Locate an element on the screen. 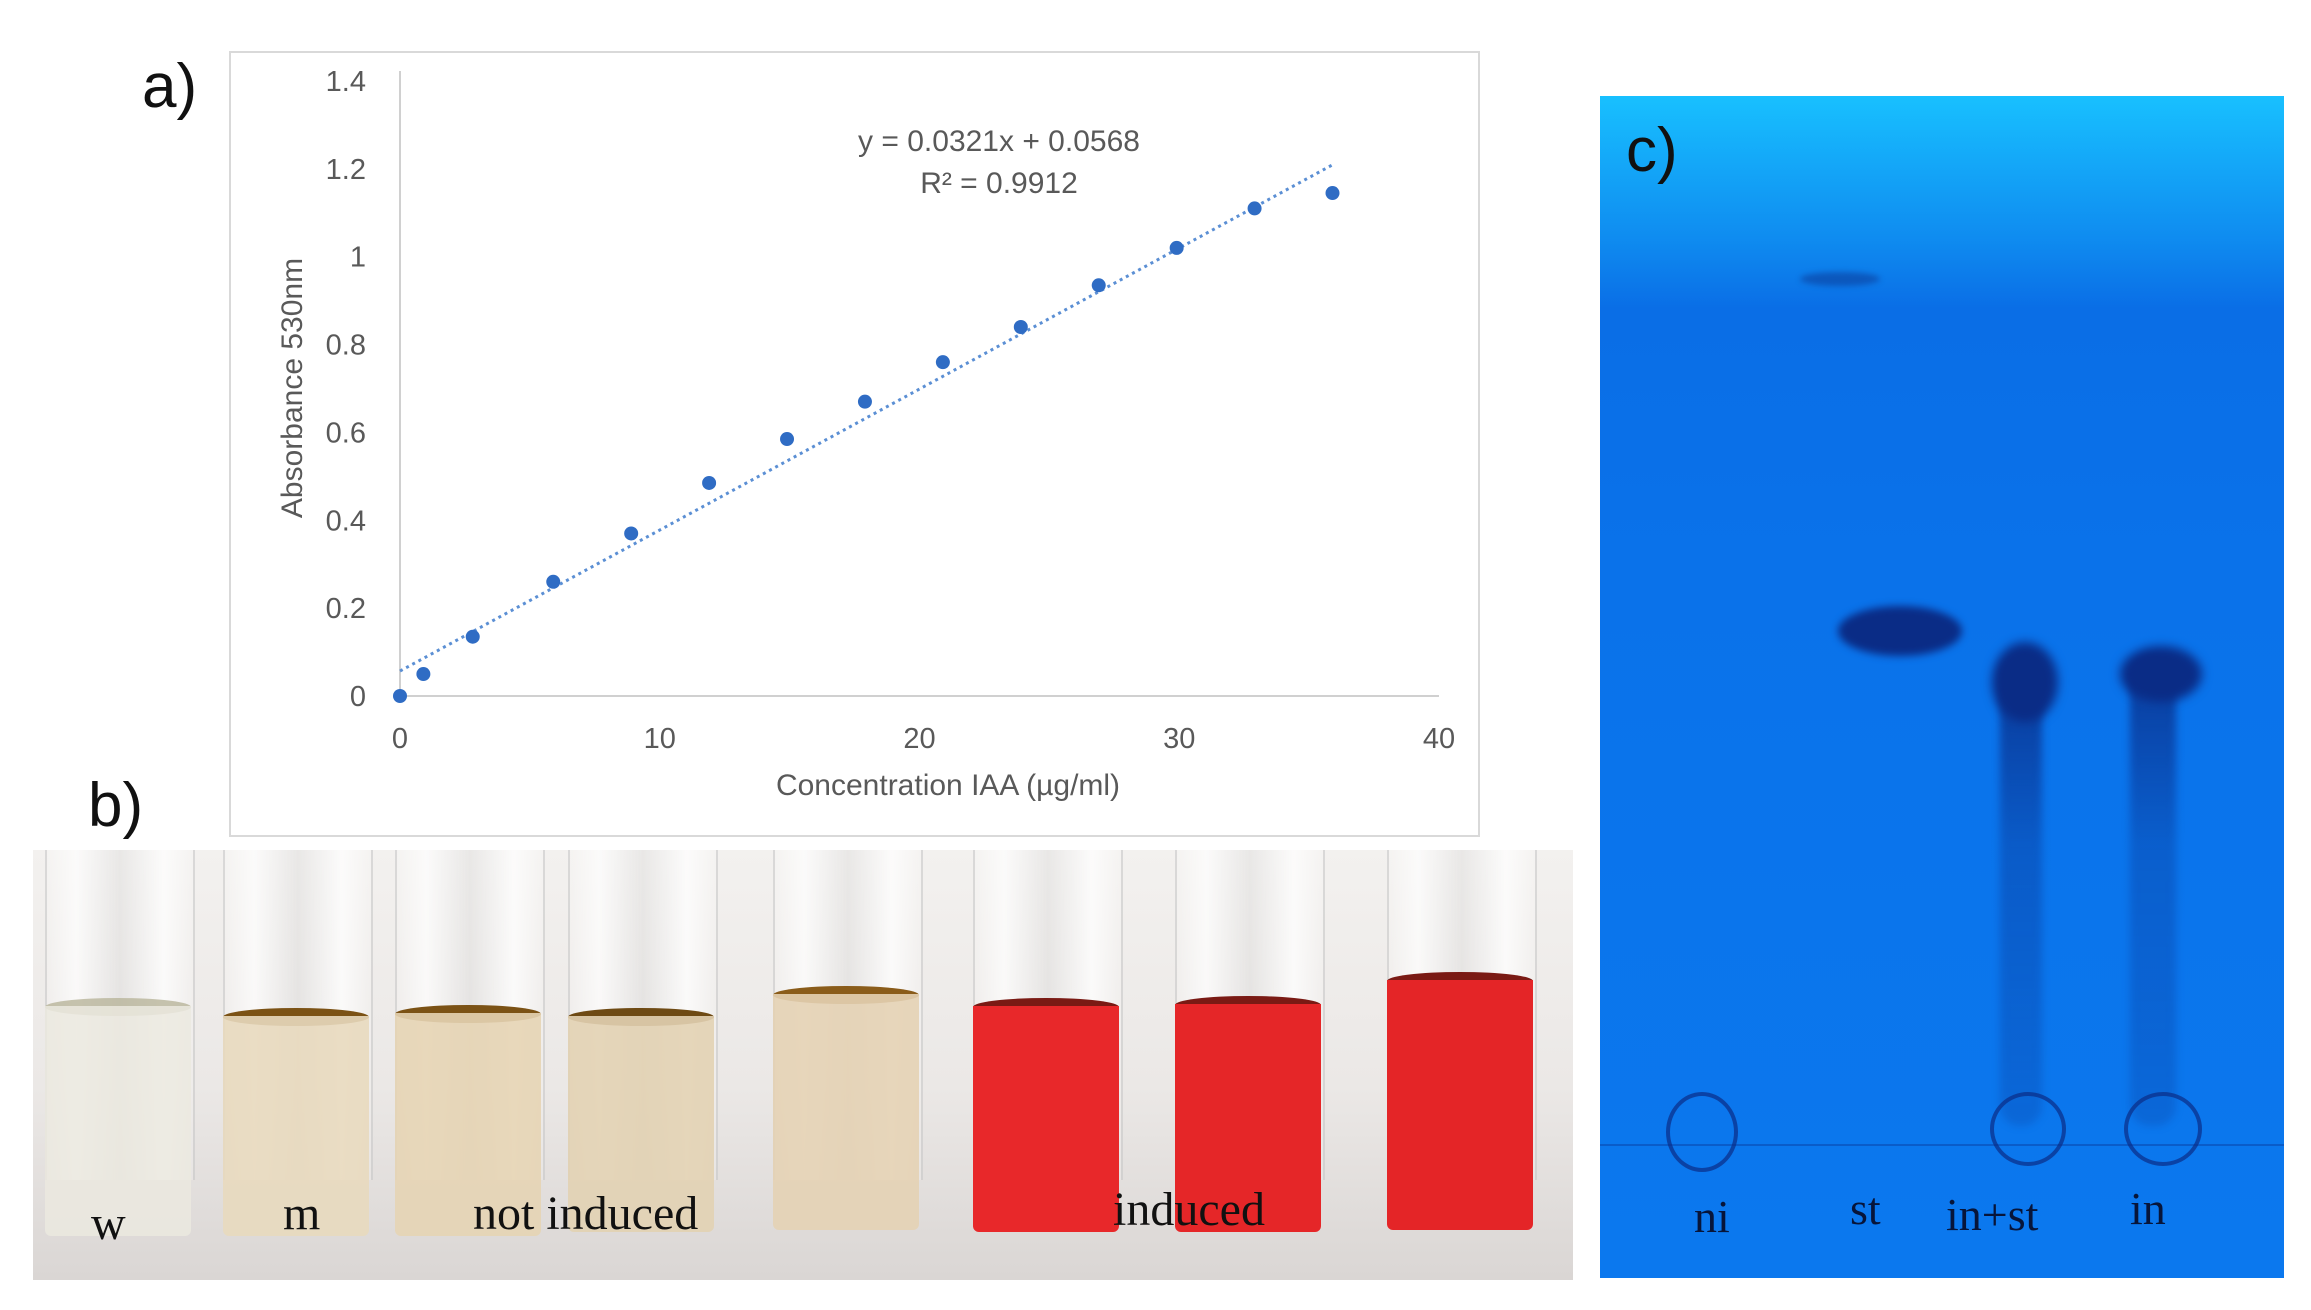  x-tick-label: 10 is located at coordinates (660, 739).